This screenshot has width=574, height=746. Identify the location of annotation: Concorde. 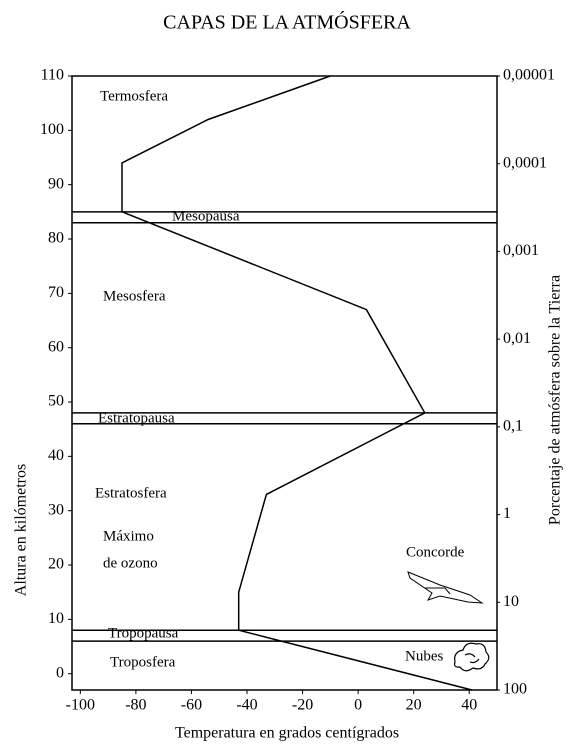
(435, 552).